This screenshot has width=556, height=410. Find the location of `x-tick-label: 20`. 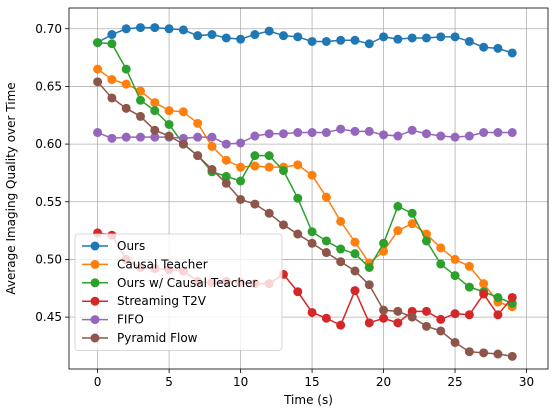

x-tick-label: 20 is located at coordinates (383, 382).